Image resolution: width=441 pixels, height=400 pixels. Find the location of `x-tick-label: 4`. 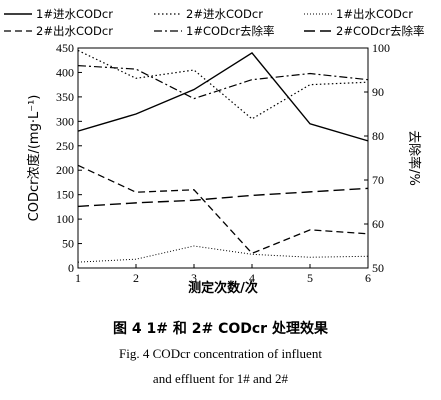

x-tick-label: 4 is located at coordinates (252, 278).